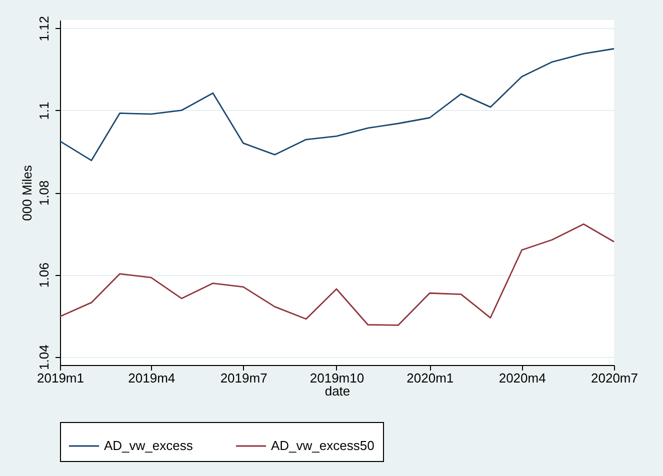 This screenshot has height=476, width=663. Describe the element at coordinates (44, 275) in the screenshot. I see `y-tick-label: 1.06` at that location.